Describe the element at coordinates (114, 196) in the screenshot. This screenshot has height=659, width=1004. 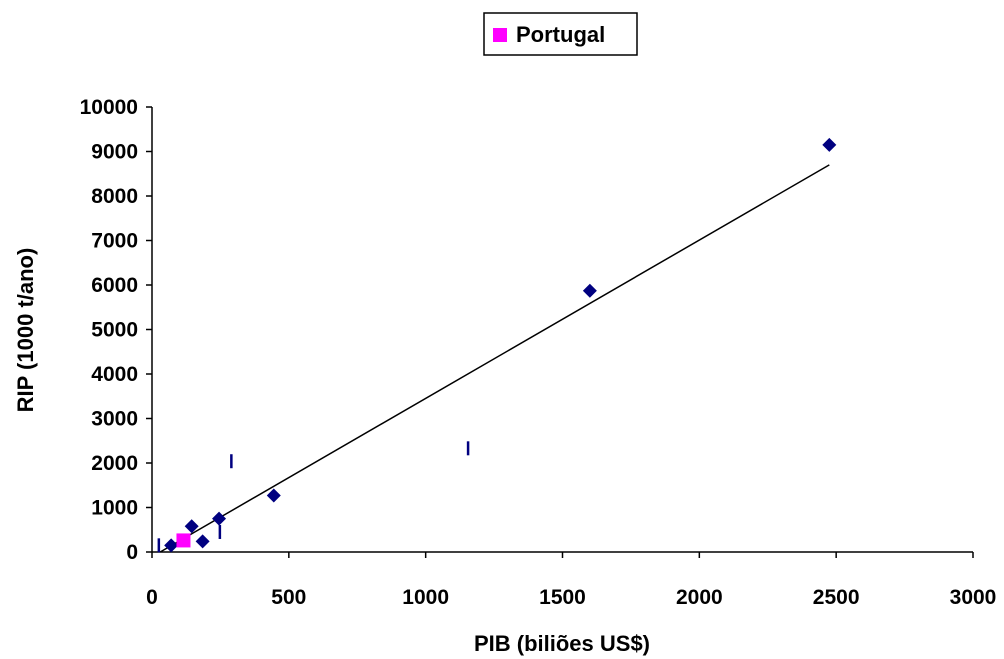
I see `y-tick-label: 8000` at that location.